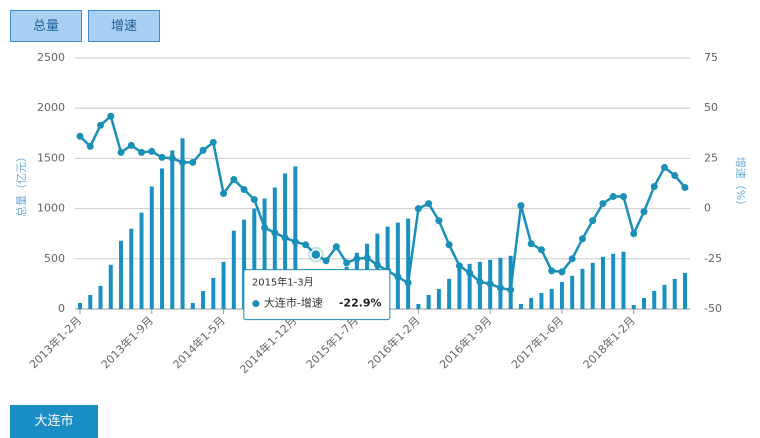 The width and height of the screenshot is (760, 438). What do you see at coordinates (268, 344) in the screenshot?
I see `x-tick-label: 2014年1-12月` at bounding box center [268, 344].